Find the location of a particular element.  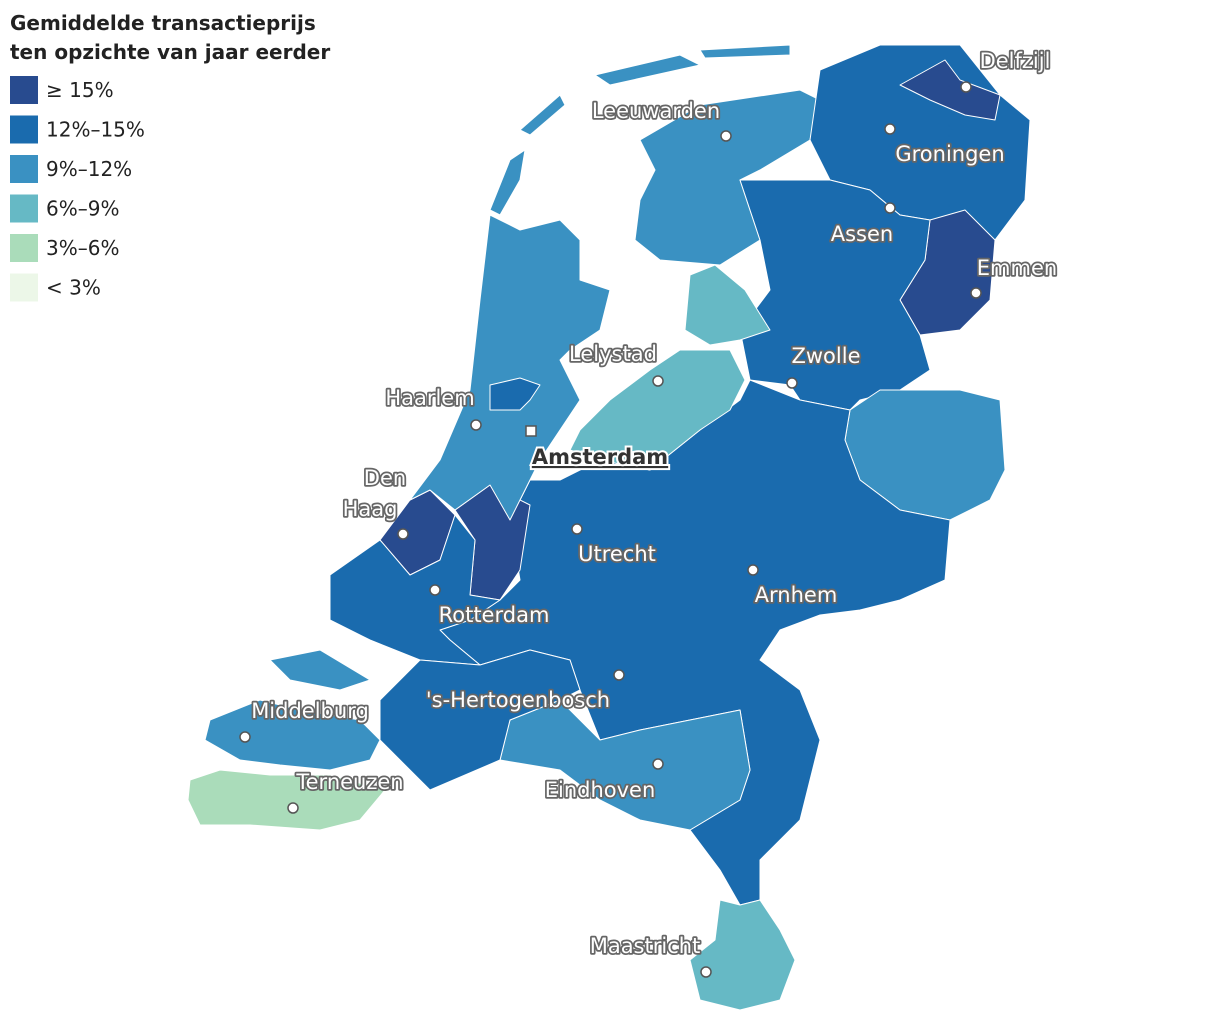

legend-label: 12%–15% is located at coordinates (95, 130).